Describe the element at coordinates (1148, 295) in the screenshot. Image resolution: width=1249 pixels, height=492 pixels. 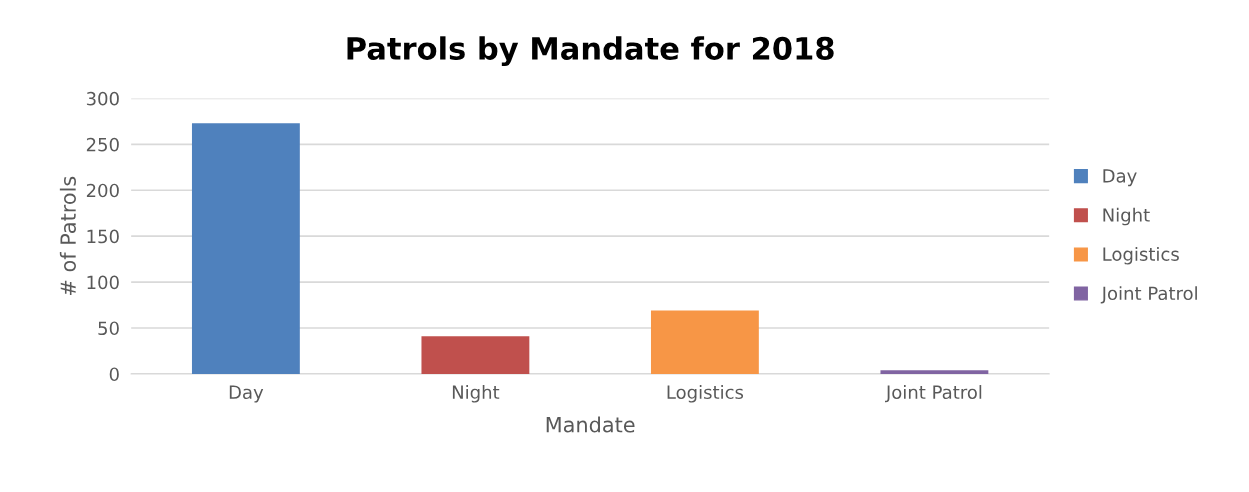
I see `legend-label: Joint Patrol` at that location.